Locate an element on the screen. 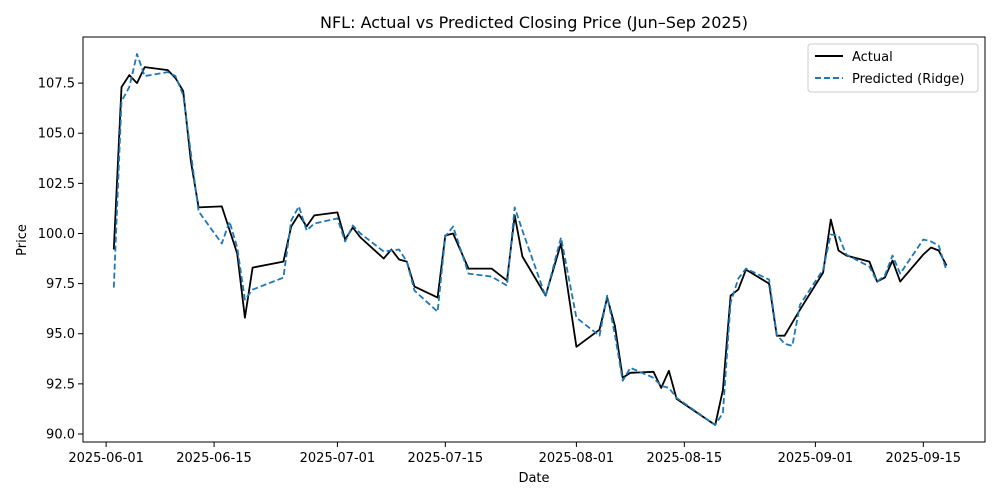 Image resolution: width=1000 pixels, height=500 pixels. x-tick-label: 2025-09-15 is located at coordinates (924, 458).